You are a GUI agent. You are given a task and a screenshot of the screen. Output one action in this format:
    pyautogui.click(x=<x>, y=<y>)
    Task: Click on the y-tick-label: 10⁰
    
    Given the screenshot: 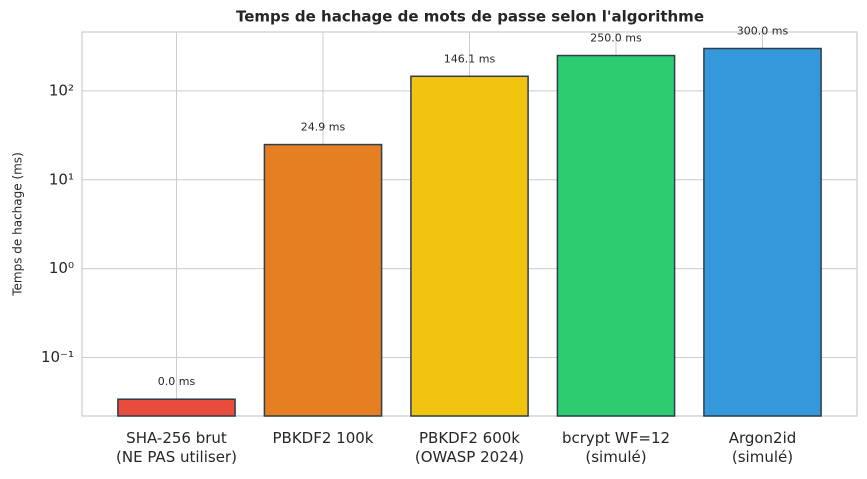 What is the action you would take?
    pyautogui.click(x=61, y=268)
    